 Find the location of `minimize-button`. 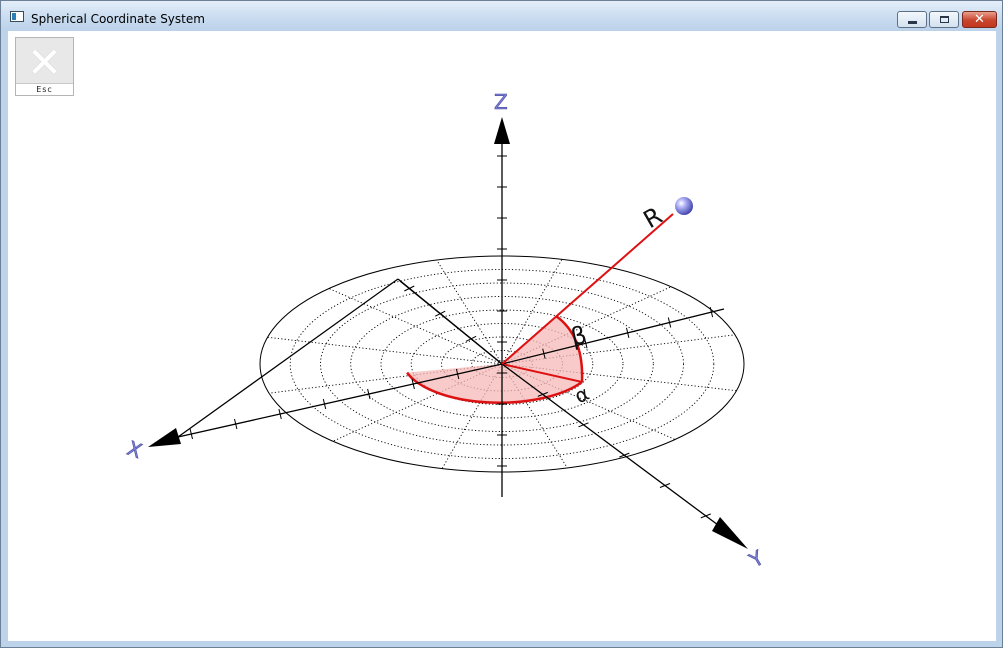

minimize-button is located at coordinates (912, 19).